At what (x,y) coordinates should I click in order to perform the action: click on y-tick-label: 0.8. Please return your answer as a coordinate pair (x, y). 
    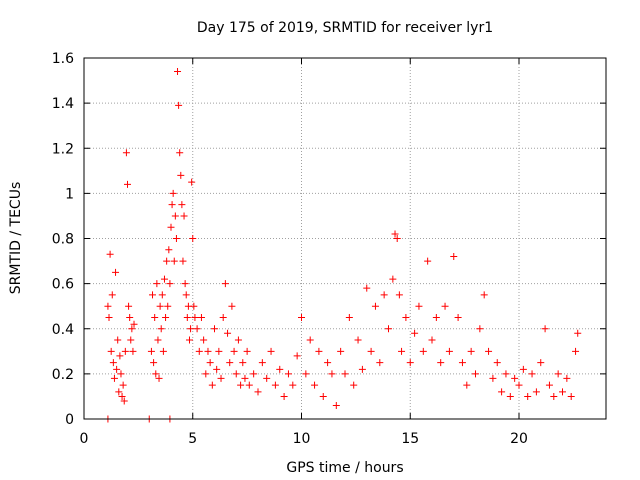
    Looking at the image, I should click on (63, 240).